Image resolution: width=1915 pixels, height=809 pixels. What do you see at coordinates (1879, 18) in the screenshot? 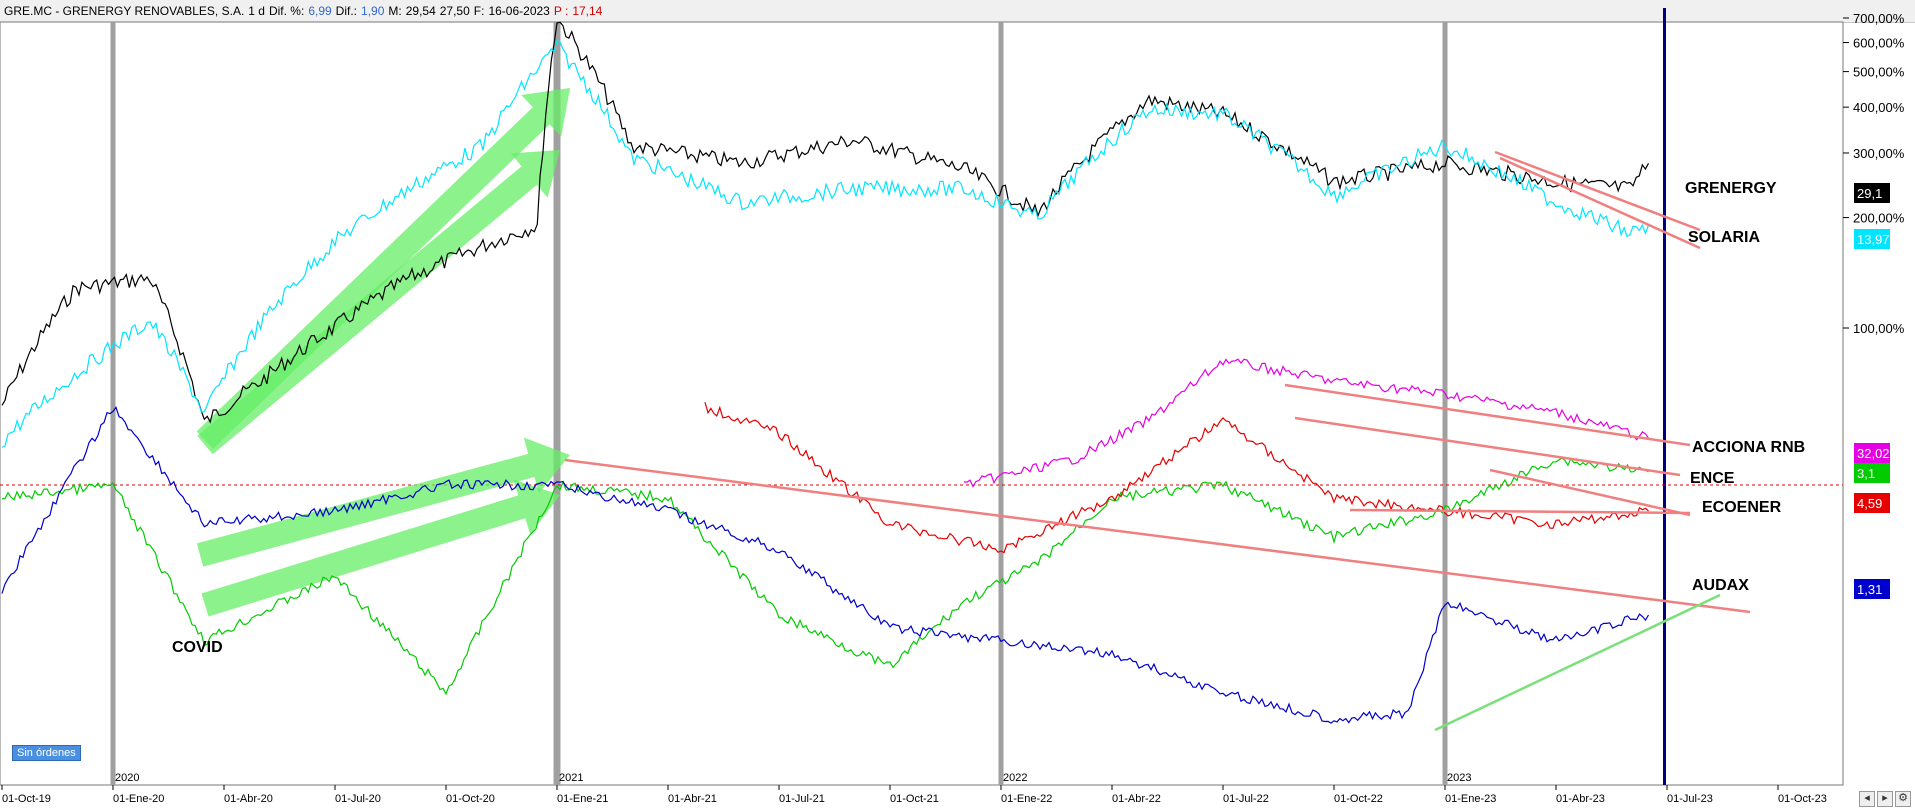
I see `y-tick-label: 700,00%` at bounding box center [1879, 18].